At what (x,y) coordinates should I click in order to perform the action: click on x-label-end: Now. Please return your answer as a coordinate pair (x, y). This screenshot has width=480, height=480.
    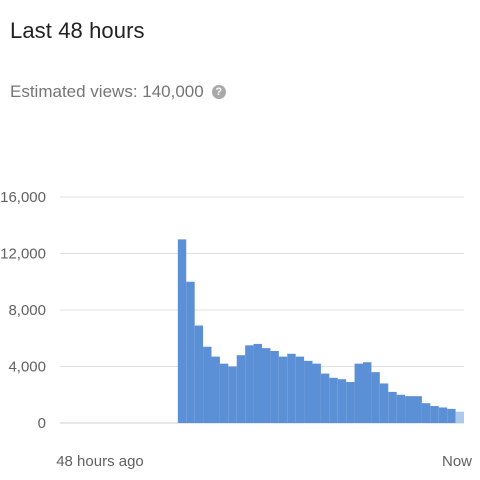
    Looking at the image, I should click on (457, 461).